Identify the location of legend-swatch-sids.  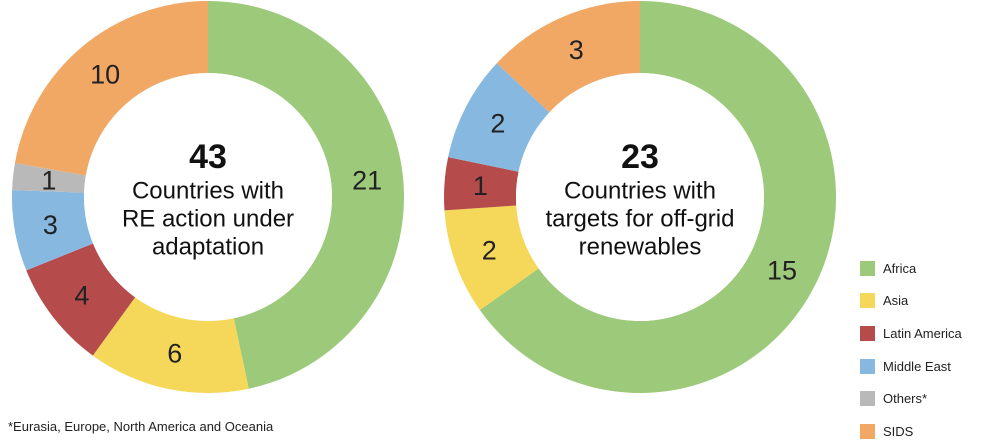
(867, 431).